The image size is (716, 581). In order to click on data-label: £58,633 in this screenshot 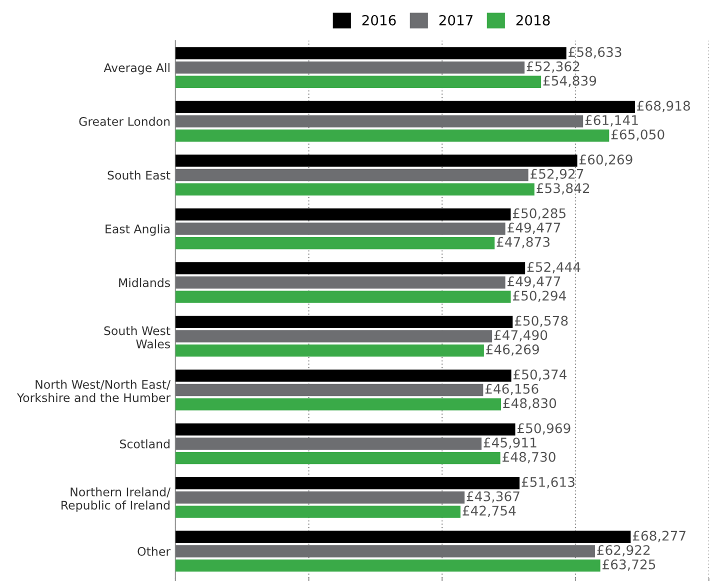, I will do `click(595, 52)`.